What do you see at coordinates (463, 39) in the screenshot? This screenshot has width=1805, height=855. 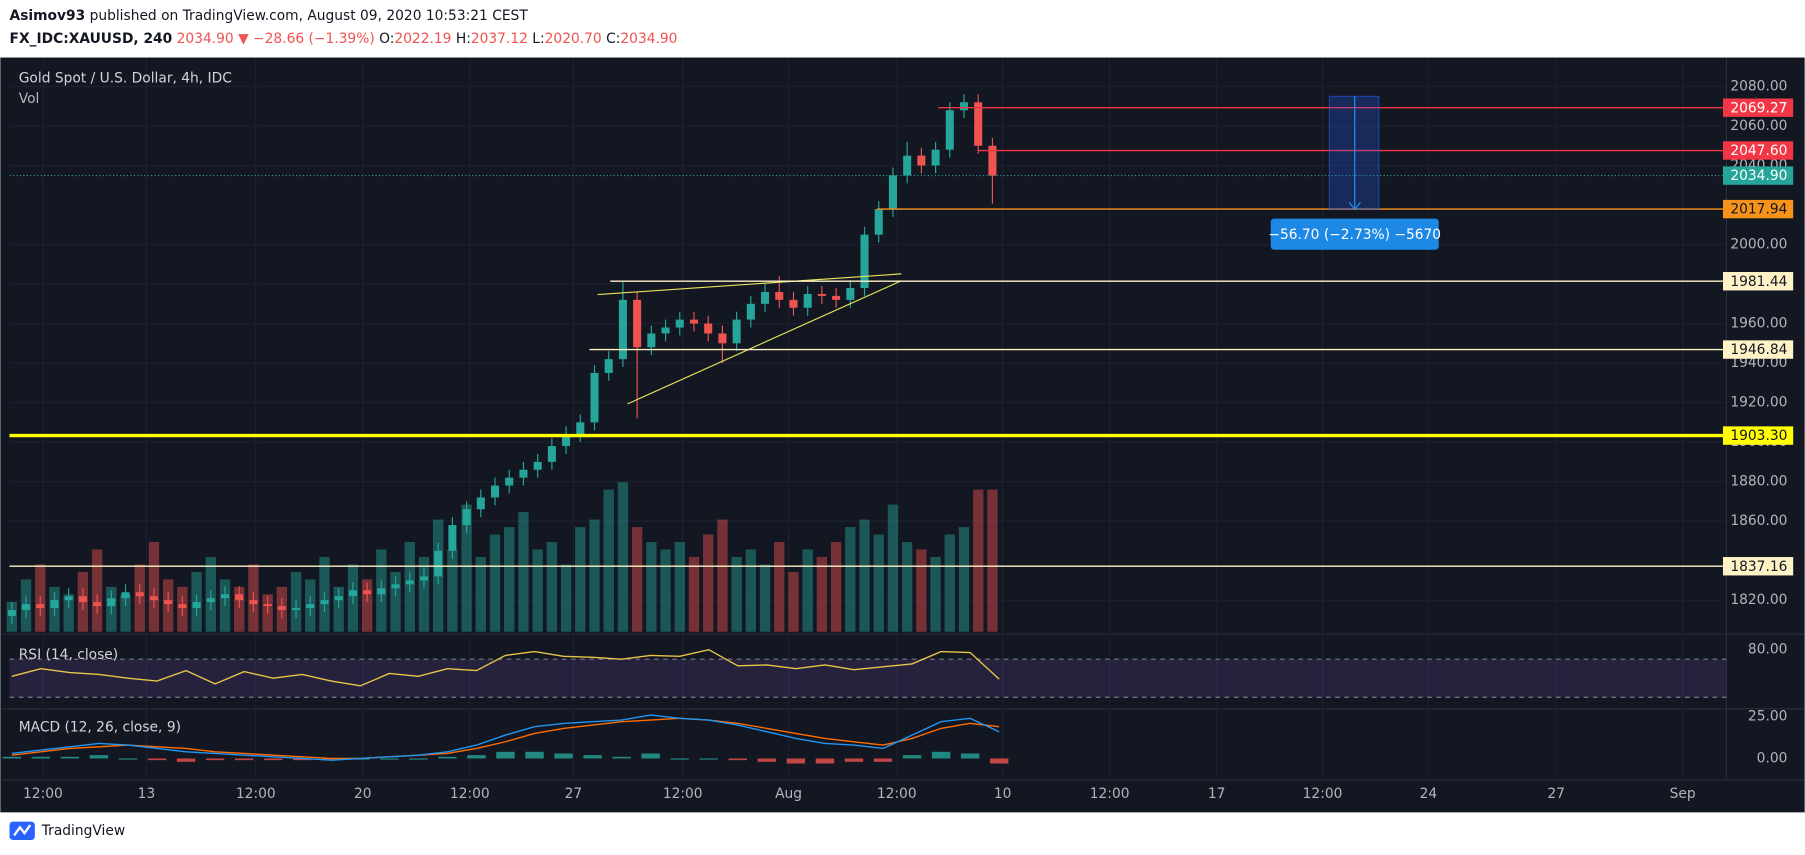 I see `h-key: H:` at bounding box center [463, 39].